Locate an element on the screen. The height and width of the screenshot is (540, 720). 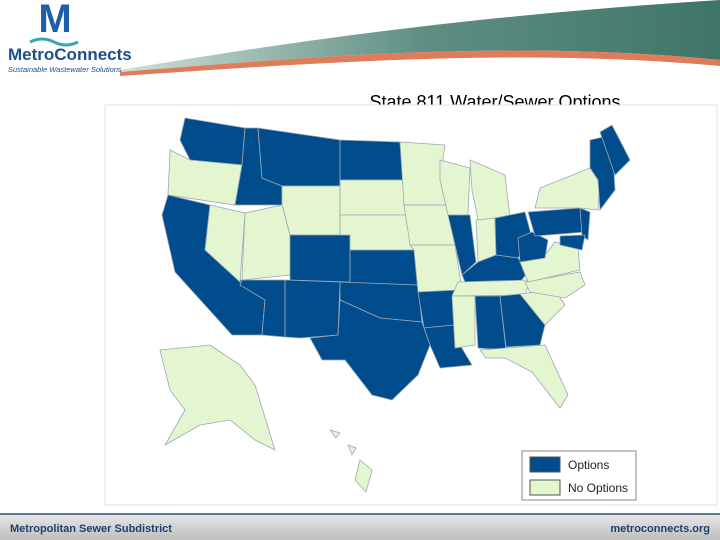
logo-wave is located at coordinates (54, 42).